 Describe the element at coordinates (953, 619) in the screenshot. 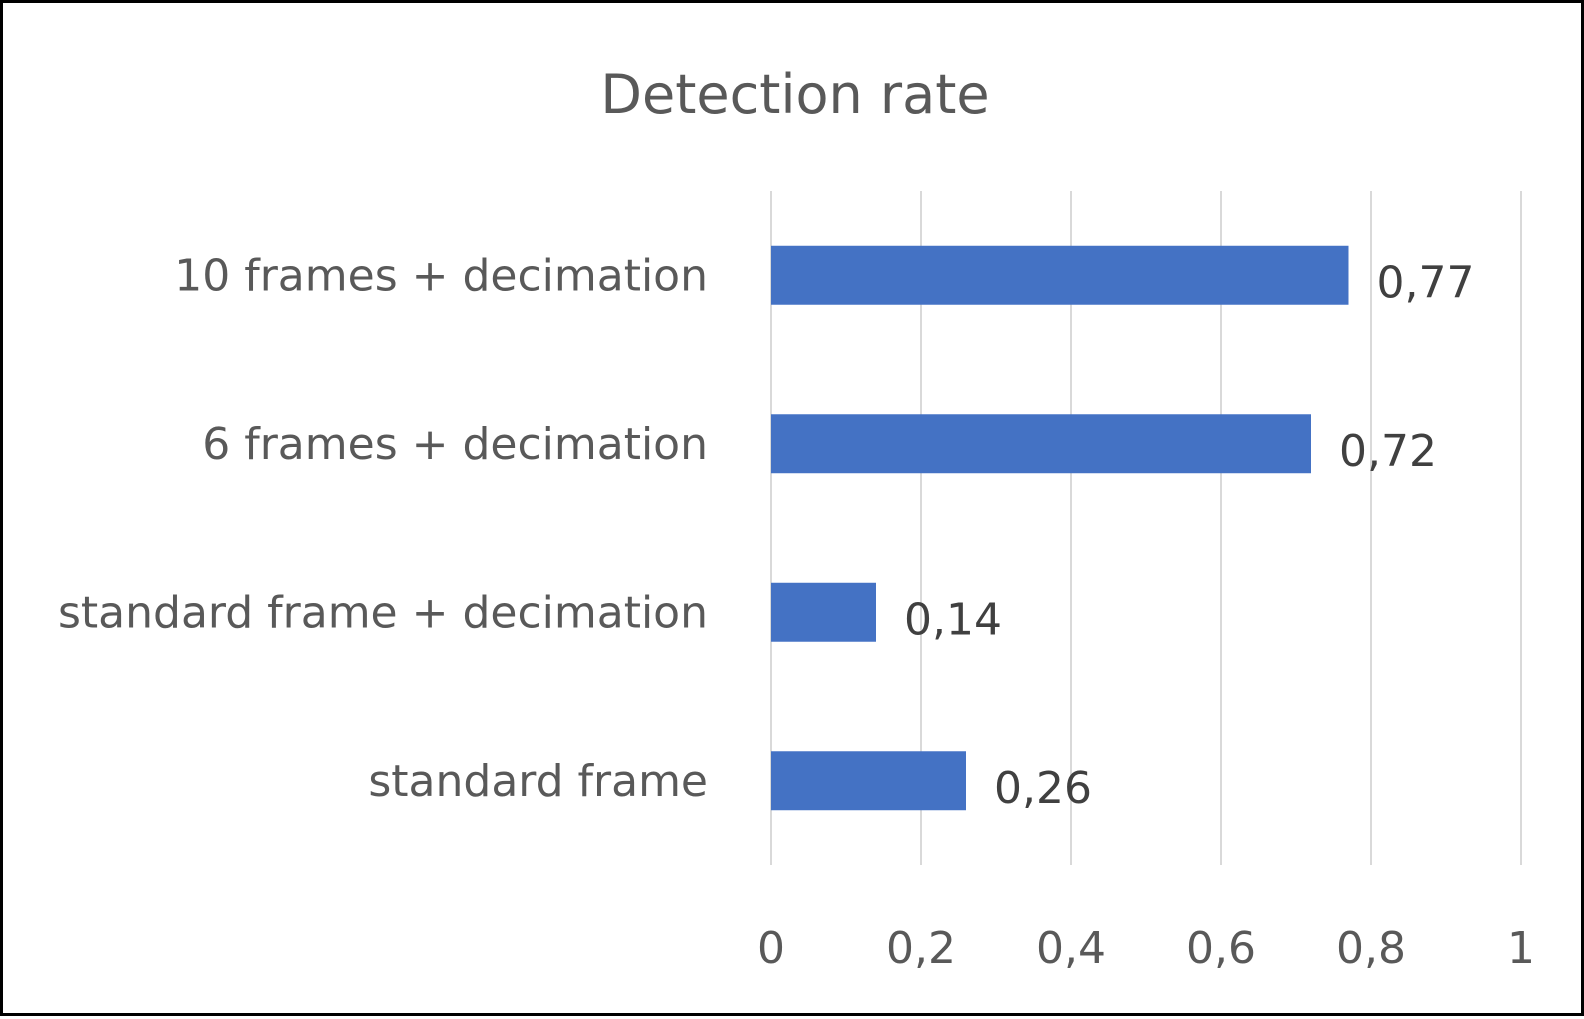

I see `data-label: 0,14` at that location.